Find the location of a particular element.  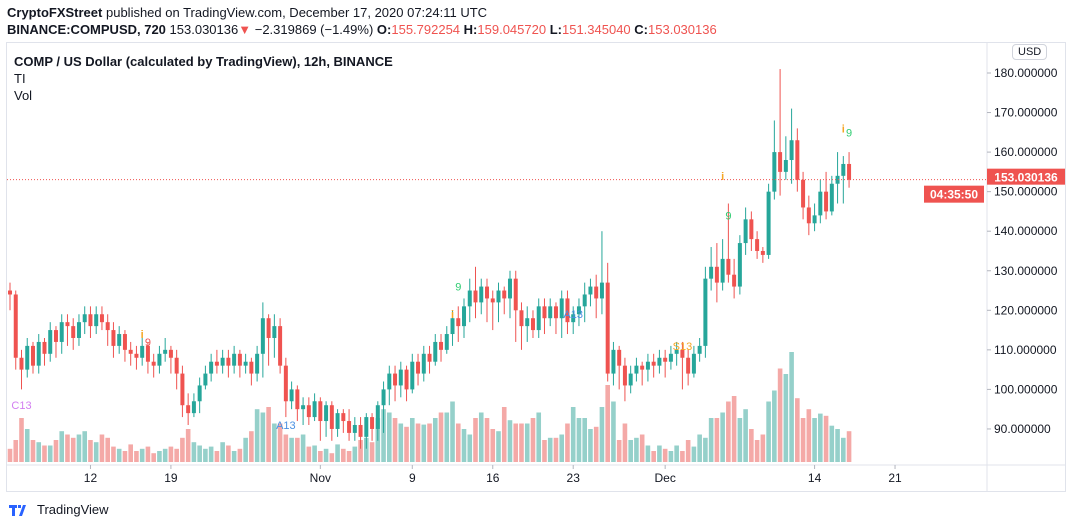

price-tick-label: 130.000000 is located at coordinates (1026, 271).